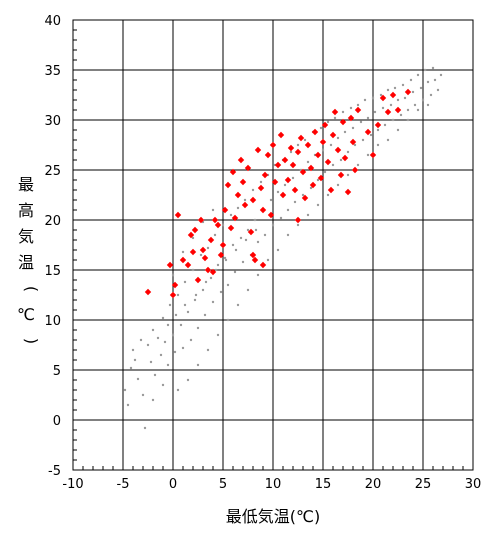 The image size is (500, 540). I want to click on y-tick-label: 5, so click(57, 371).